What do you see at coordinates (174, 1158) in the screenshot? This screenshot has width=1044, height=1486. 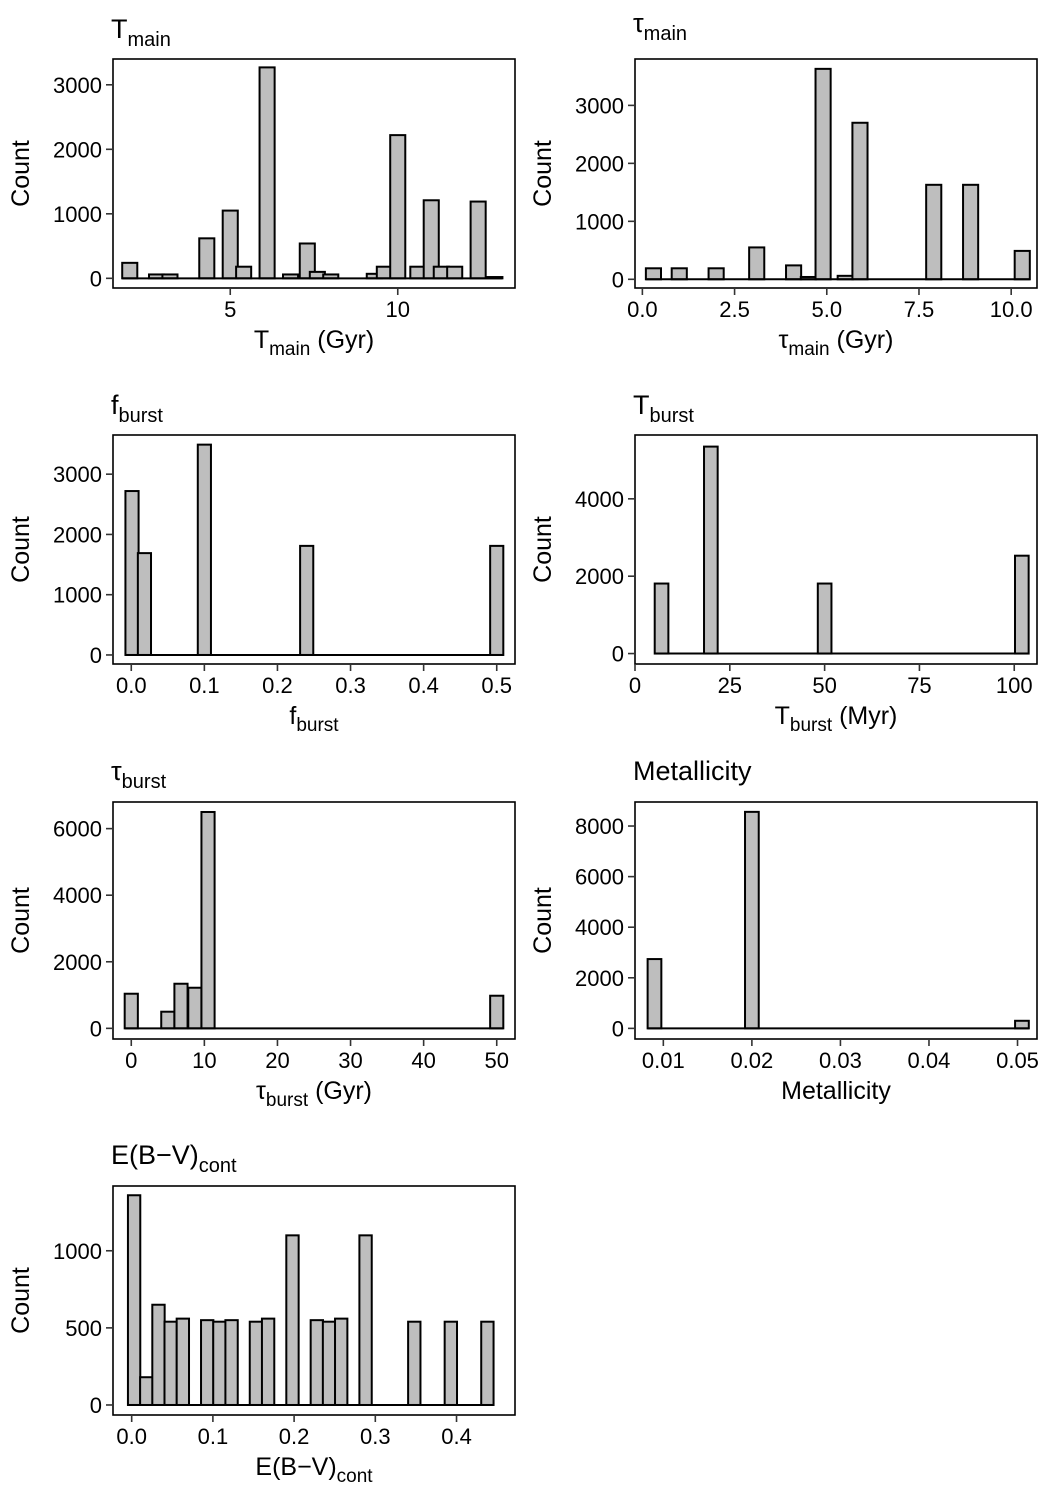 I see `panel-title: E(B−V)cont` at bounding box center [174, 1158].